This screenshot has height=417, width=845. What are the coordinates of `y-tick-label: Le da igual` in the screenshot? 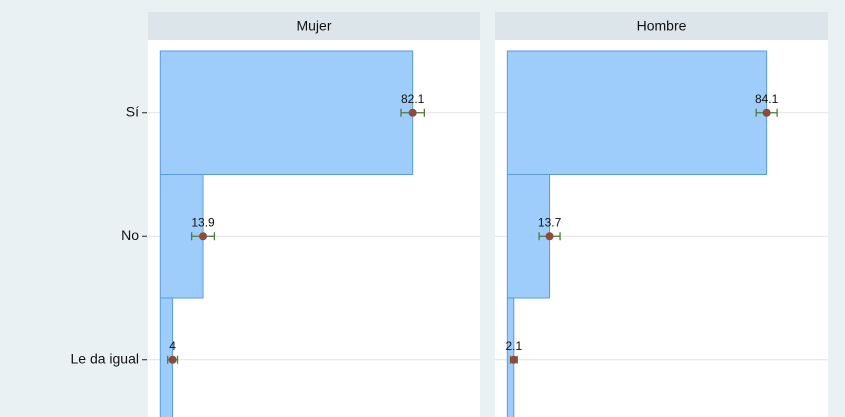 It's located at (104, 358).